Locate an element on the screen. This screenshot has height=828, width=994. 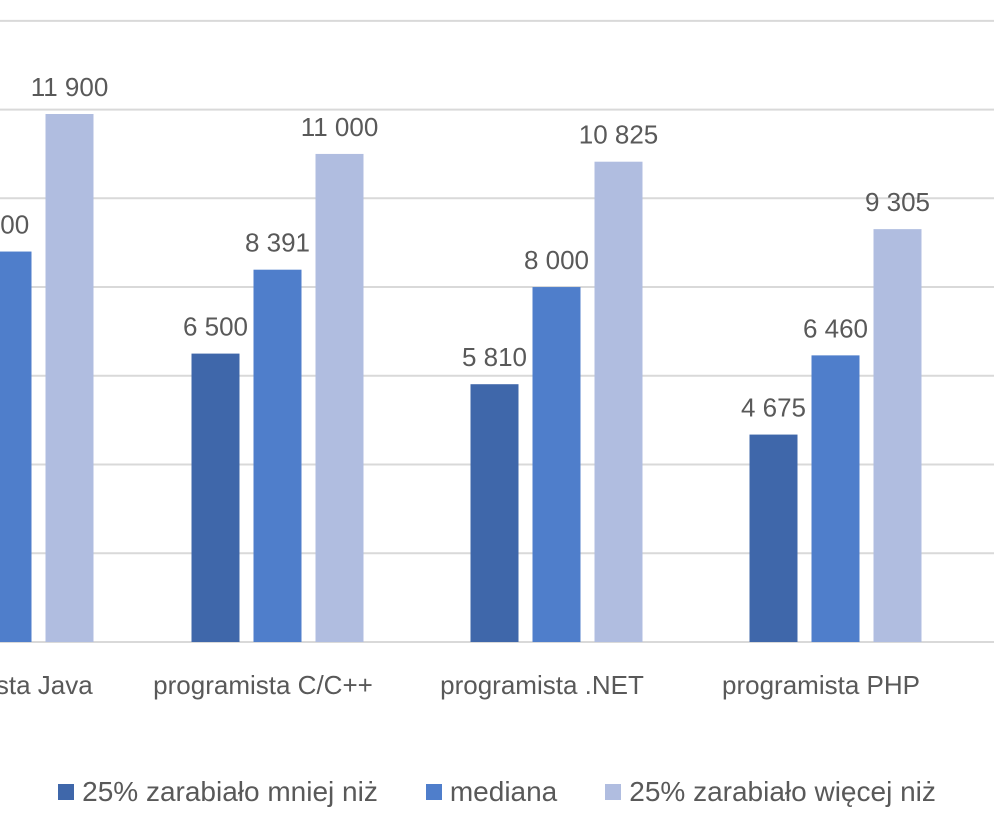
legend-item-lower-quartile: 25% zarabiało mniej niż is located at coordinates (218, 792).